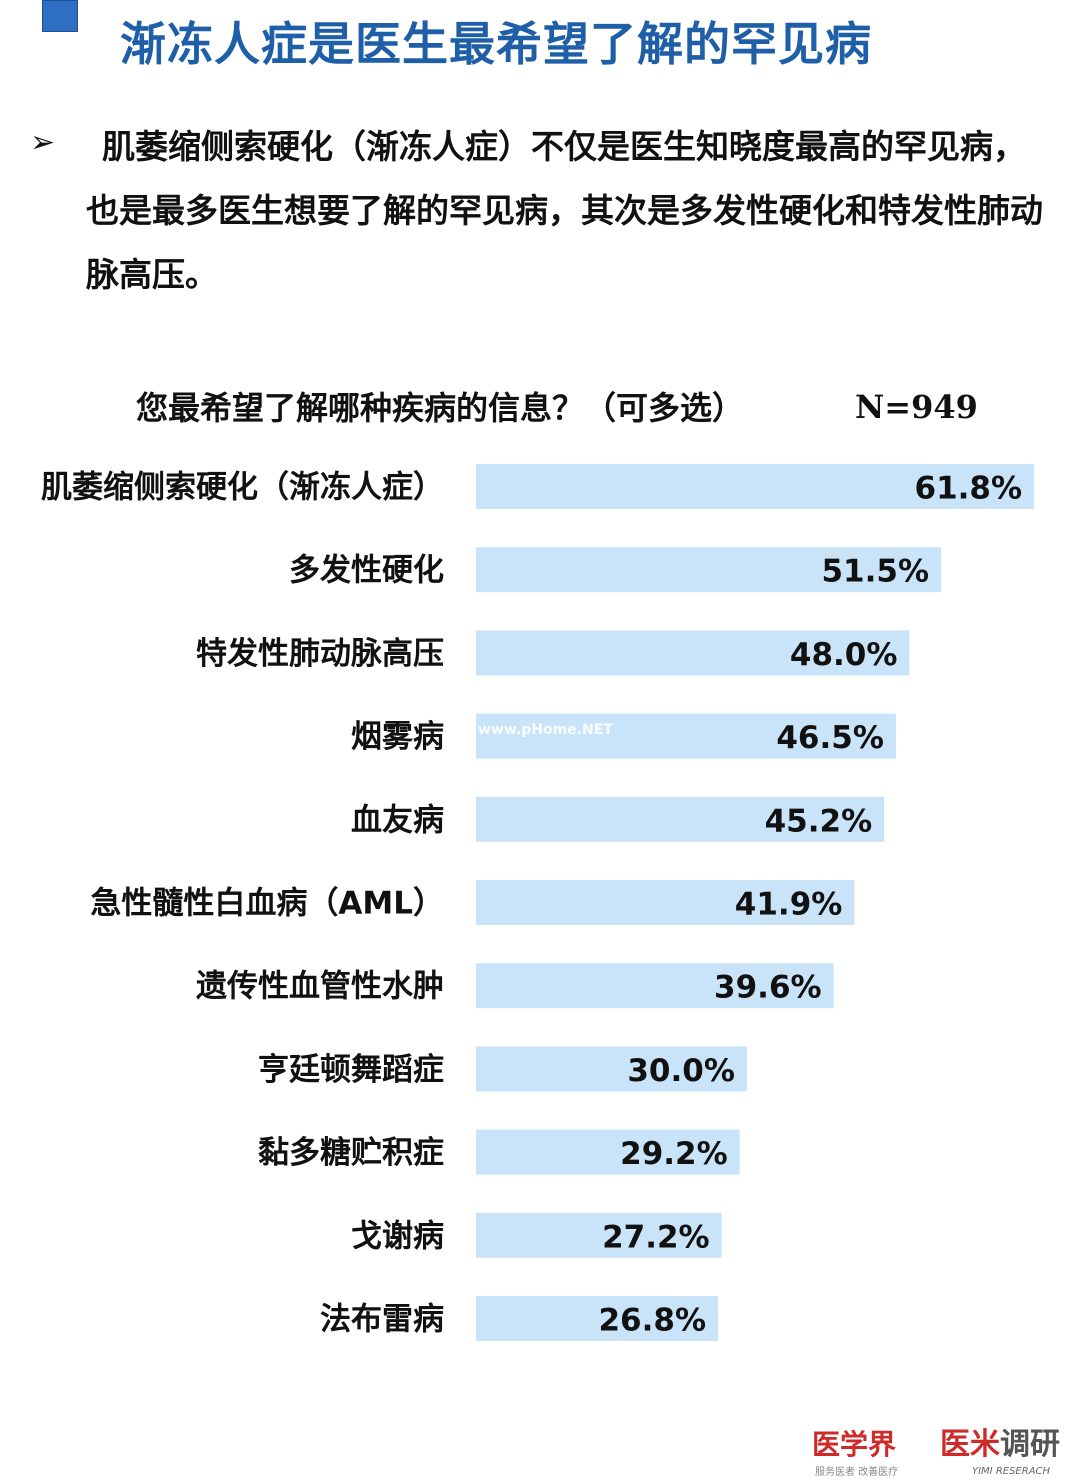 The height and width of the screenshot is (1480, 1080). I want to click on value-label: 27.2%, so click(656, 1237).